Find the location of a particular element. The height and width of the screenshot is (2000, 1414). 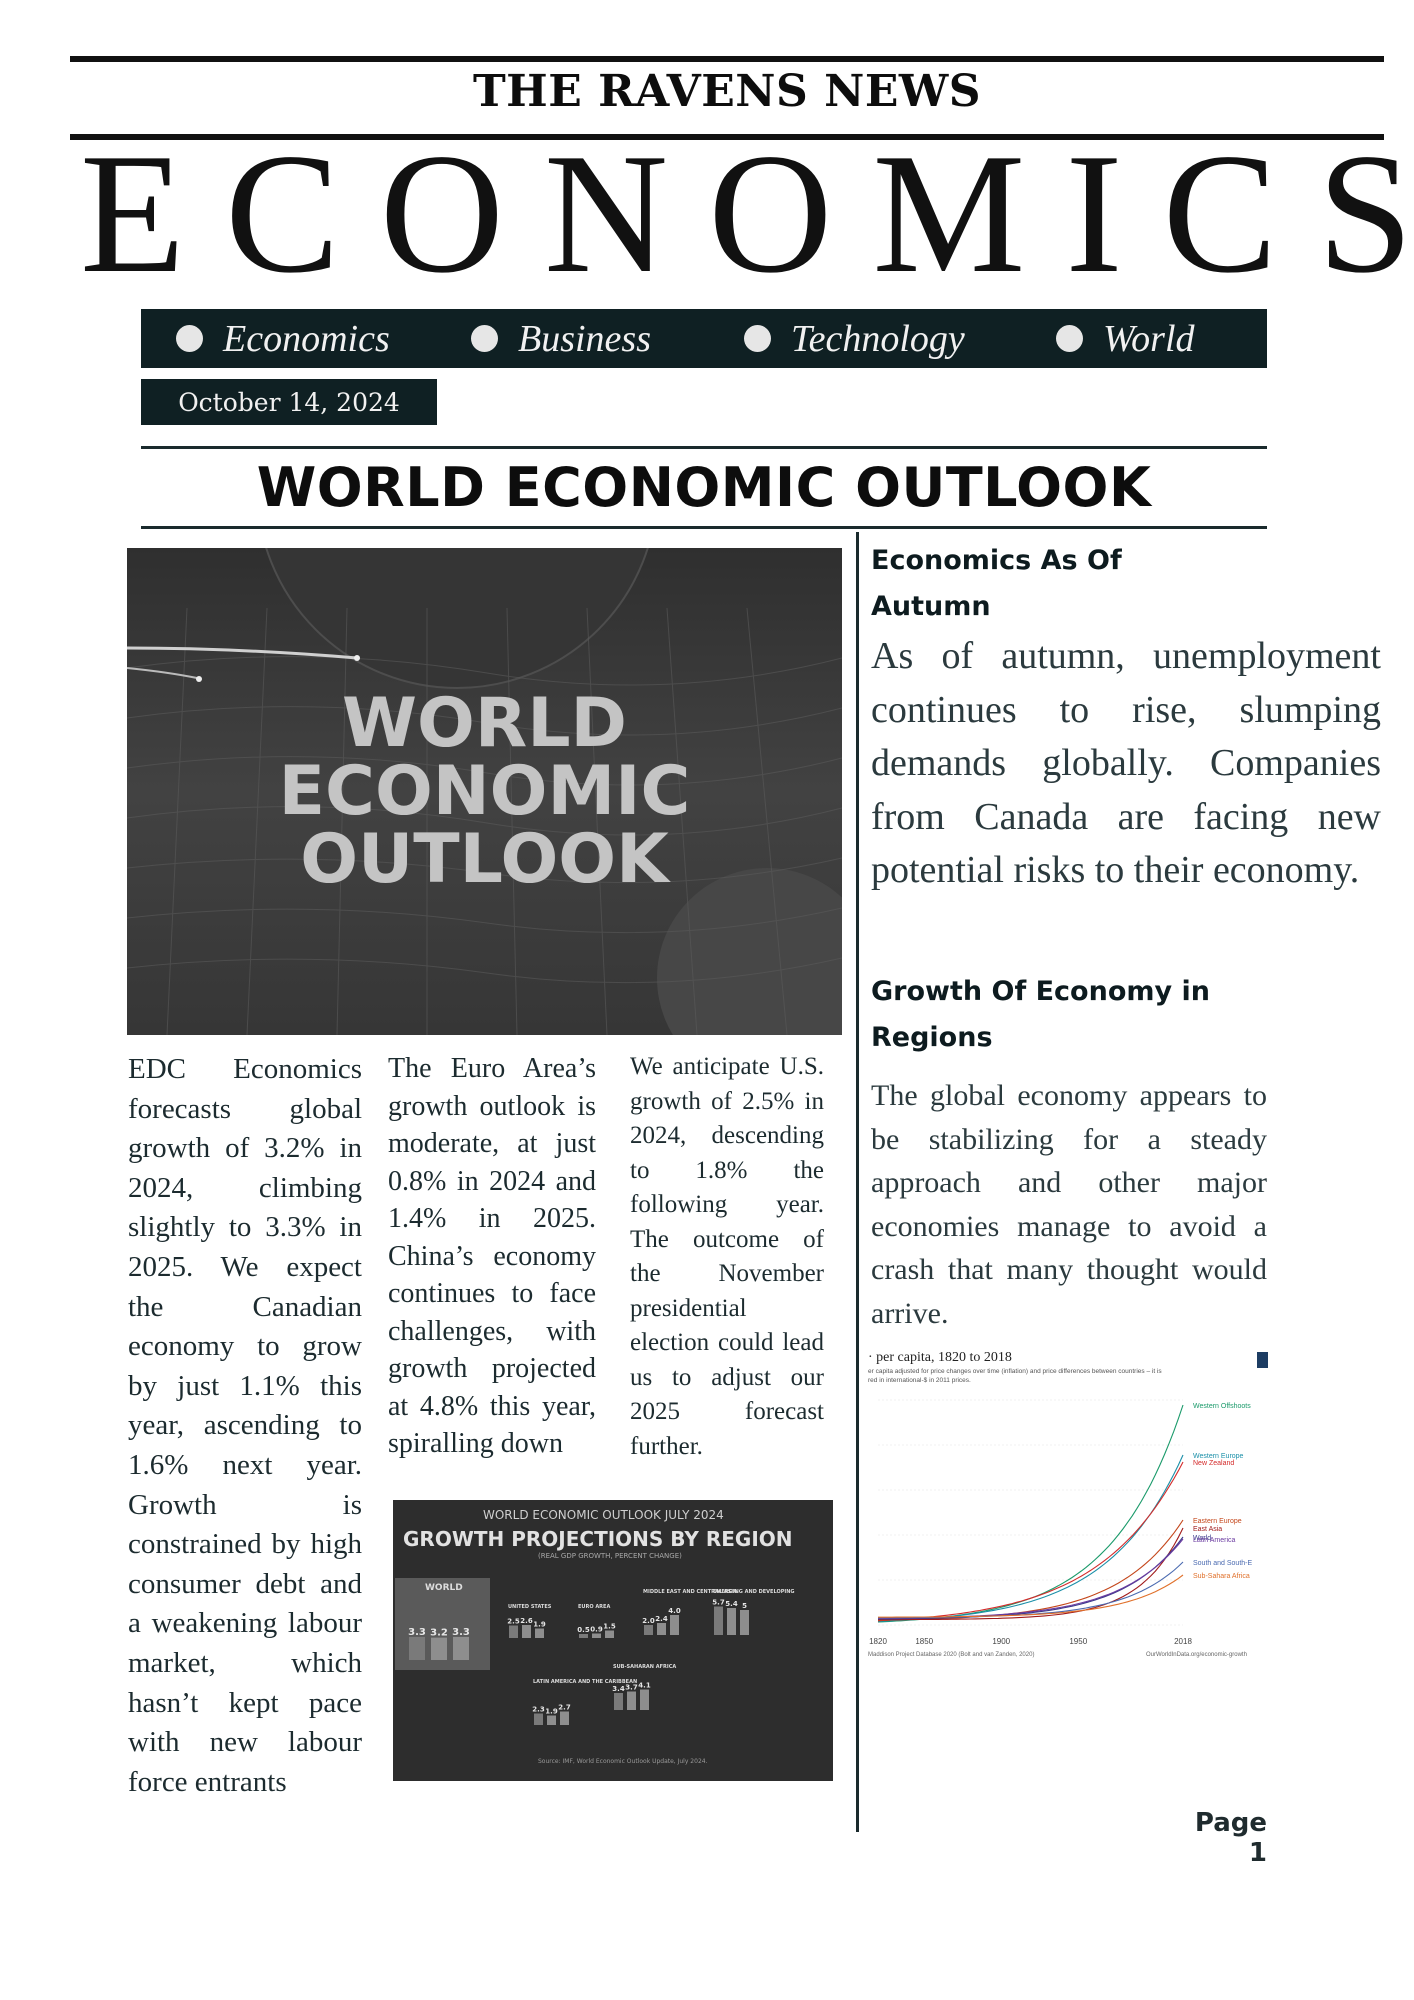

region-label: UNITED STATES is located at coordinates (530, 1607).